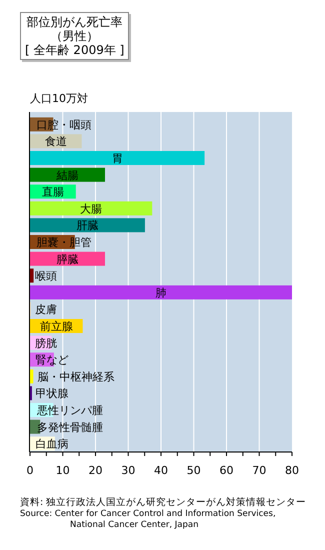  Describe the element at coordinates (161, 470) in the screenshot. I see `x-tick-label: 40` at that location.